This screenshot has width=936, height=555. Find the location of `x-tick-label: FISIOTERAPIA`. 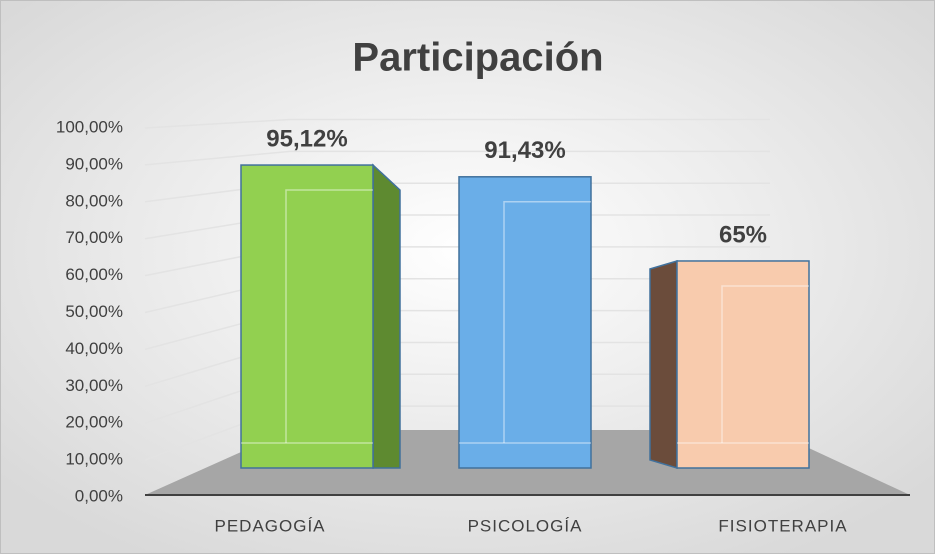

x-tick-label: FISIOTERAPIA is located at coordinates (782, 525).